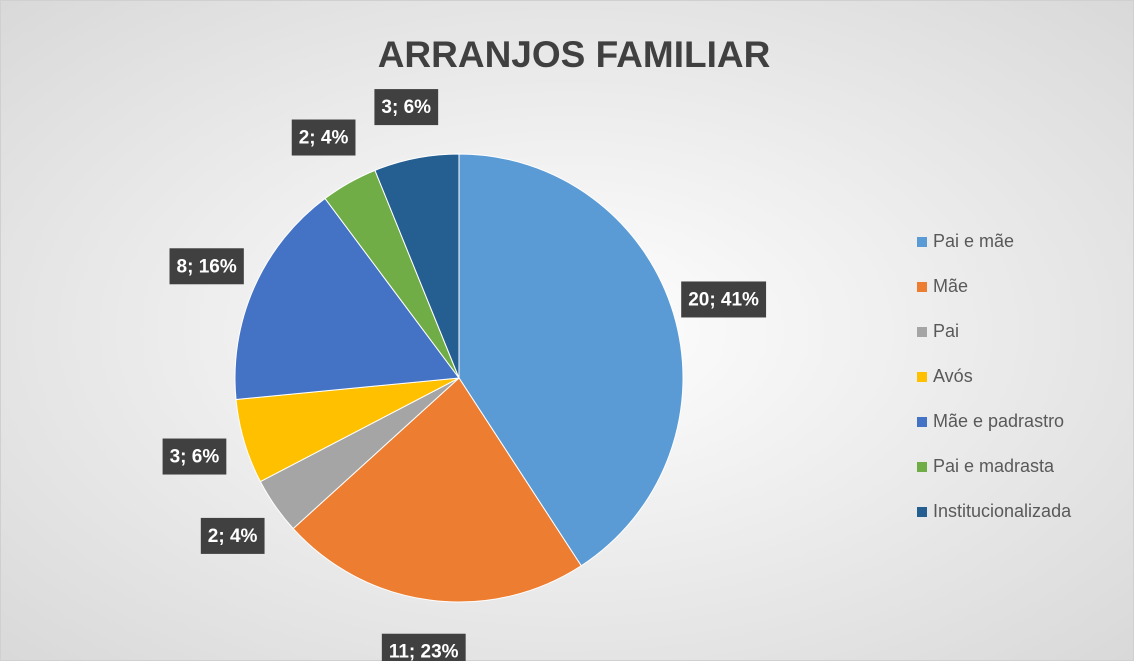 The image size is (1134, 661). Describe the element at coordinates (946, 331) in the screenshot. I see `legend-label: Pai` at that location.